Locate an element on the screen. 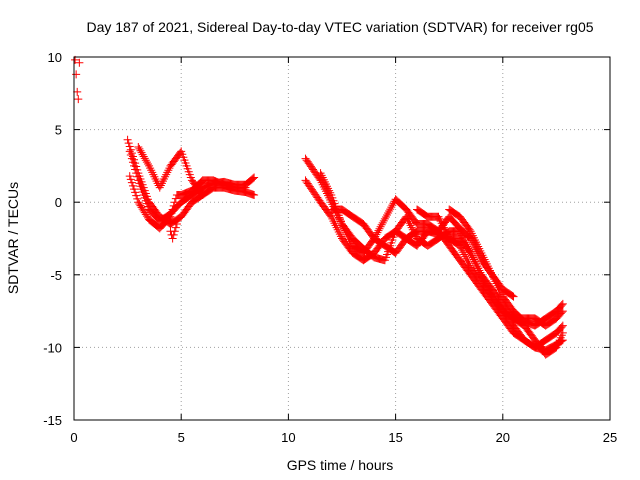  x-tick-label: 0 is located at coordinates (73, 437).